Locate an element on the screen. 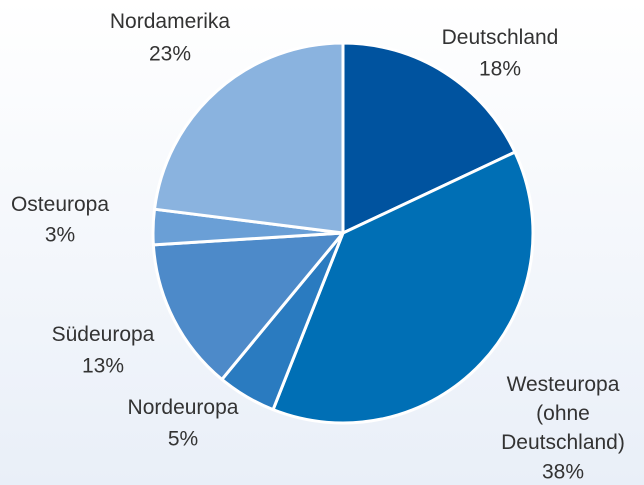 This screenshot has width=644, height=485. label-line: Osteuropa is located at coordinates (60, 204).